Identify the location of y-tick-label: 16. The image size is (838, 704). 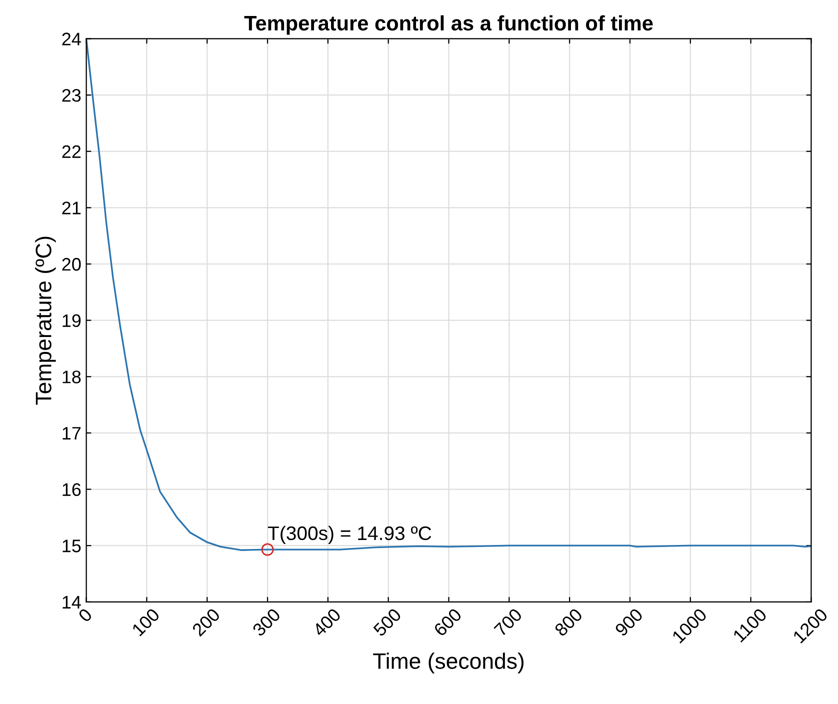
(71, 489).